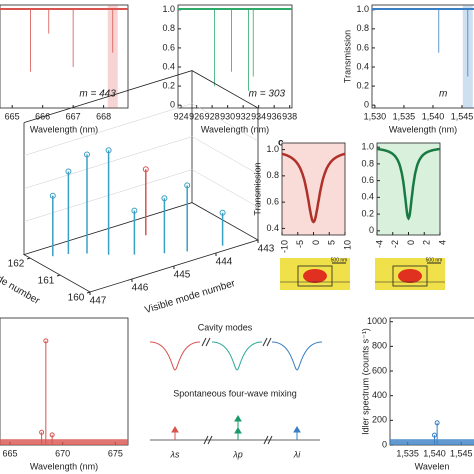 Image resolution: width=474 pixels, height=474 pixels. What do you see at coordinates (140, 288) in the screenshot?
I see `x-tick-label: 446` at bounding box center [140, 288].